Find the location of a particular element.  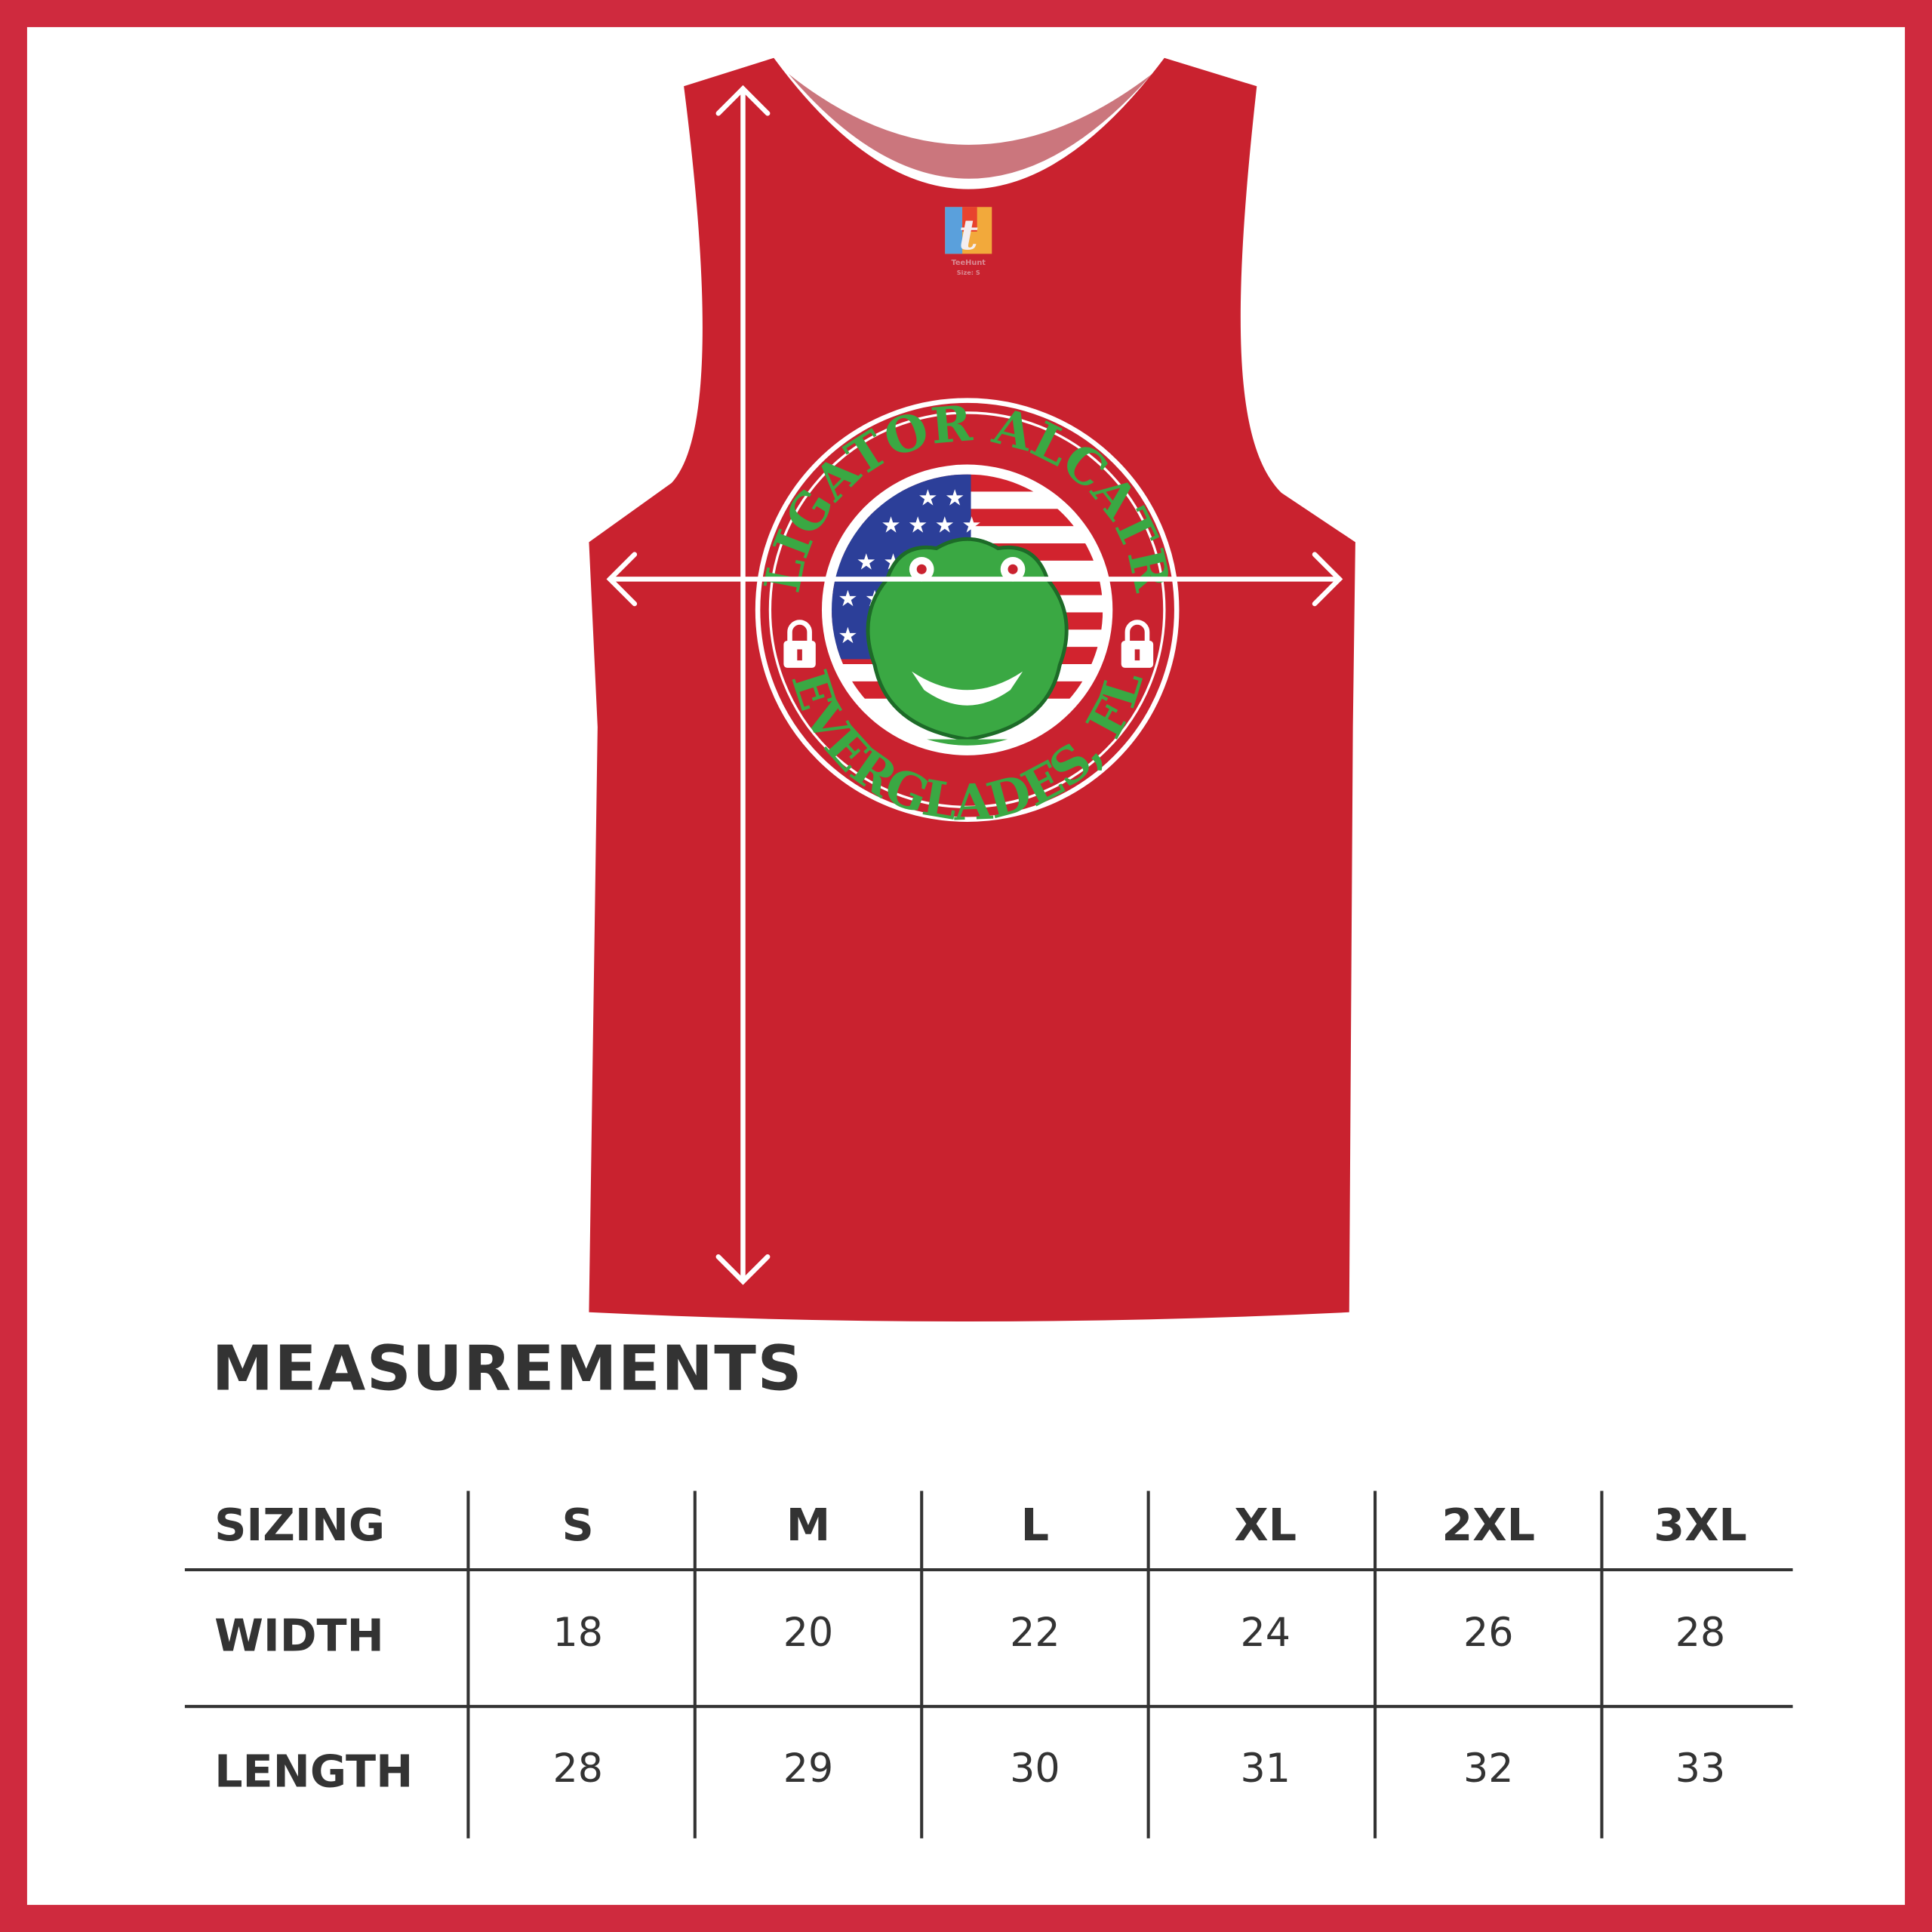

table-cell: 26 is located at coordinates (1488, 1633).